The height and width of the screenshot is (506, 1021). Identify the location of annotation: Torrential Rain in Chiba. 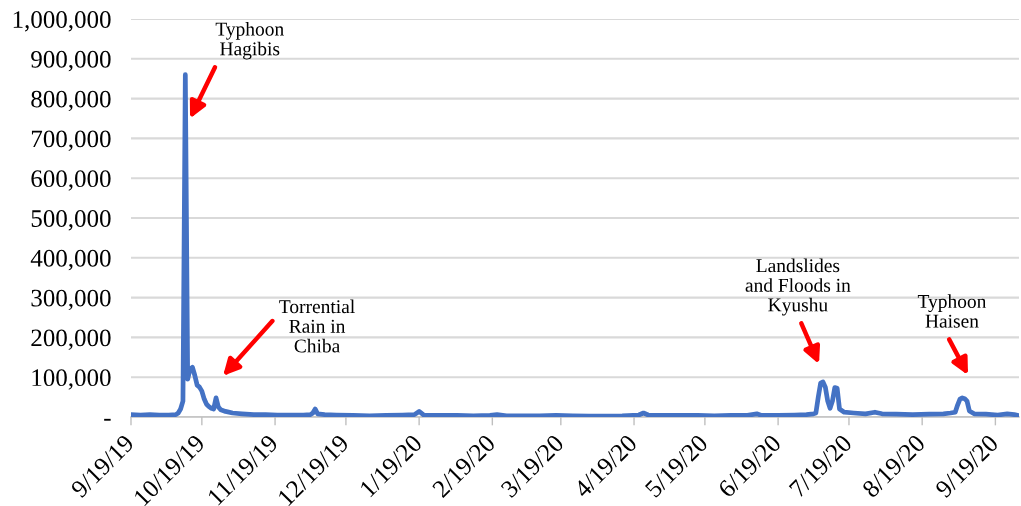
(317, 326).